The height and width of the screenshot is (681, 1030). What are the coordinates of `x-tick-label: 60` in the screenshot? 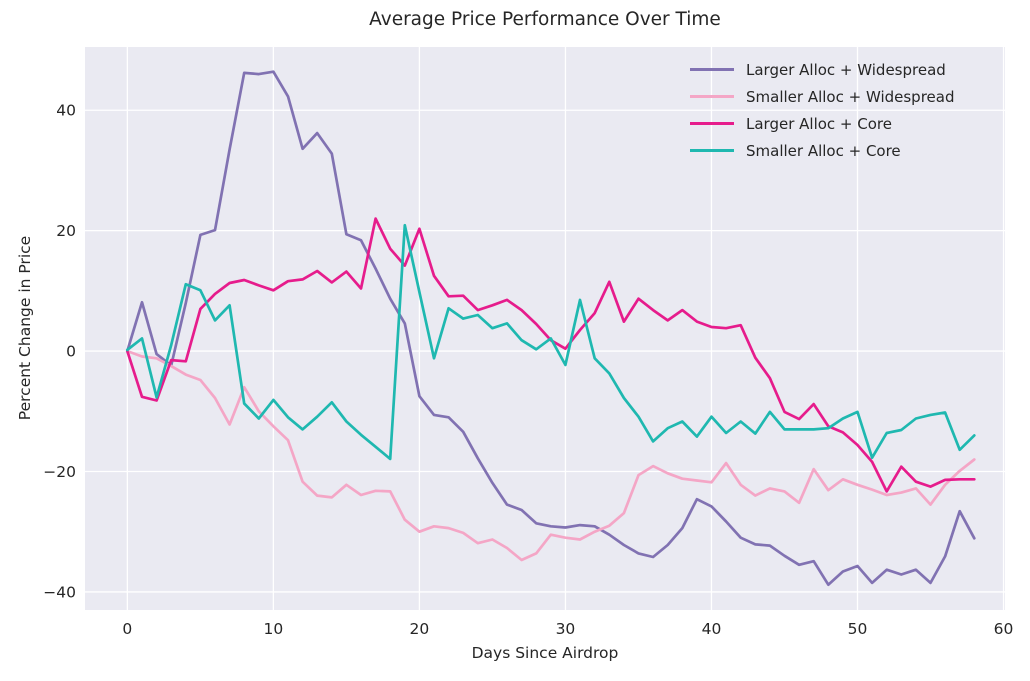 It's located at (1004, 629).